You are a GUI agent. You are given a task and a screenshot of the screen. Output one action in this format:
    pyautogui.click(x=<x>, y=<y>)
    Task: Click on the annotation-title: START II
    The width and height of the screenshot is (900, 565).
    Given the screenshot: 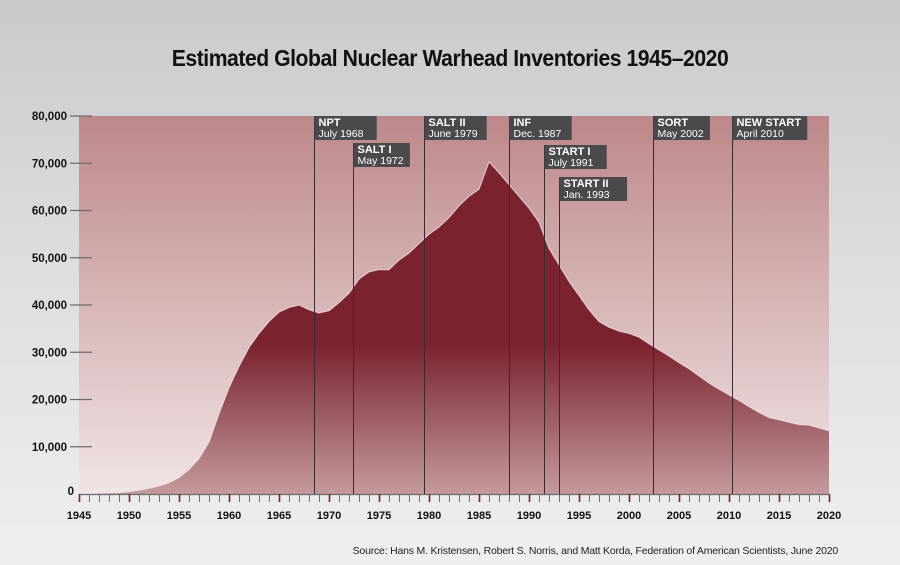 What is the action you would take?
    pyautogui.click(x=586, y=184)
    